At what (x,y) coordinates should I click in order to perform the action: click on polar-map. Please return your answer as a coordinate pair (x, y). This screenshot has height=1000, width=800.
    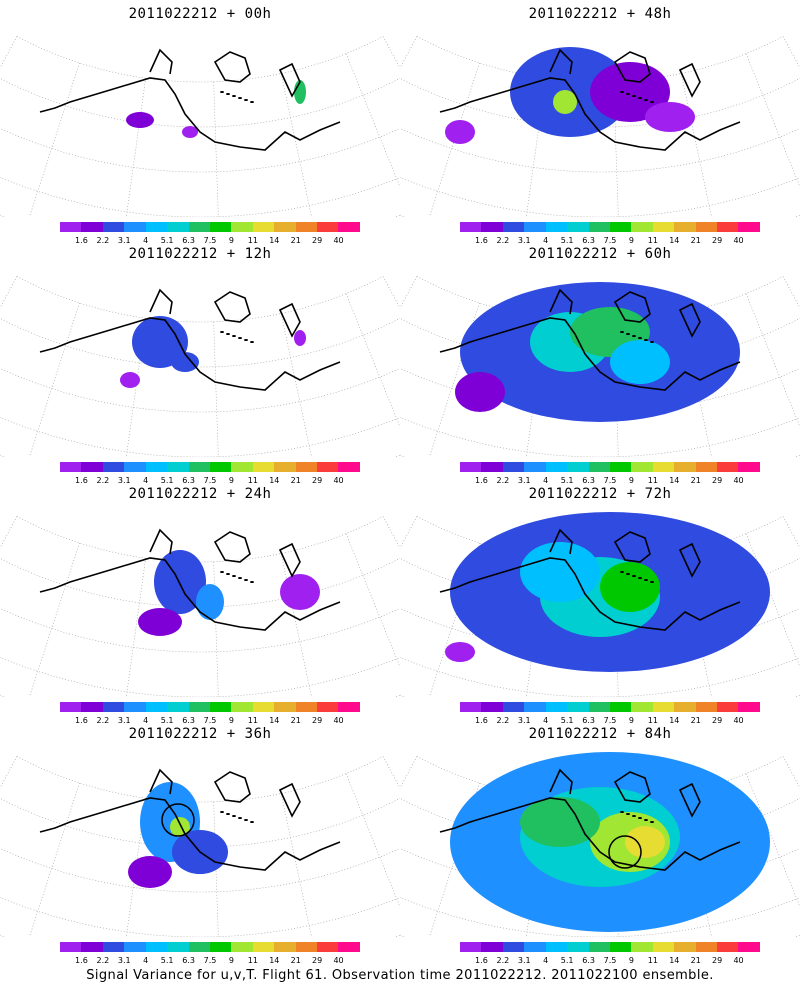
    Looking at the image, I should click on (200, 846).